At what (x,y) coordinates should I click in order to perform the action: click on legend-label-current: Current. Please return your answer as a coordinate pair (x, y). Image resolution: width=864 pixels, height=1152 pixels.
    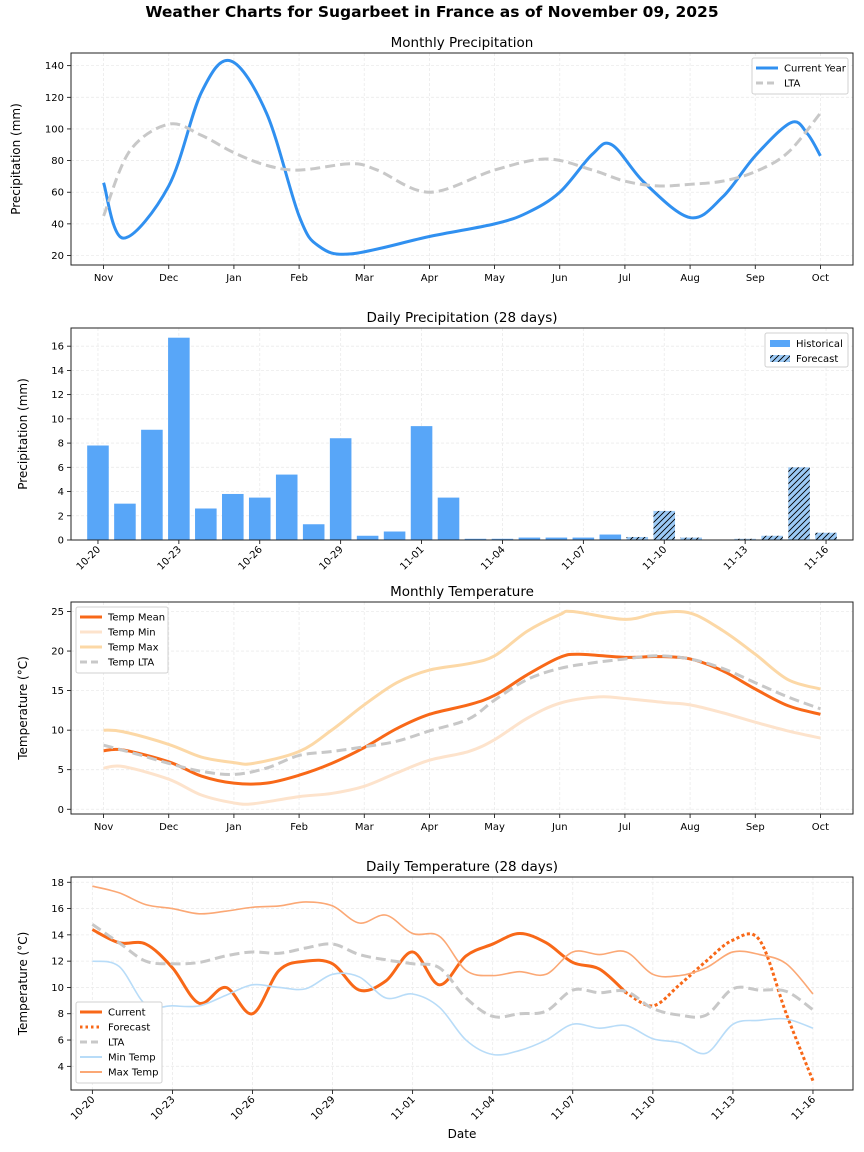
    Looking at the image, I should click on (127, 1013).